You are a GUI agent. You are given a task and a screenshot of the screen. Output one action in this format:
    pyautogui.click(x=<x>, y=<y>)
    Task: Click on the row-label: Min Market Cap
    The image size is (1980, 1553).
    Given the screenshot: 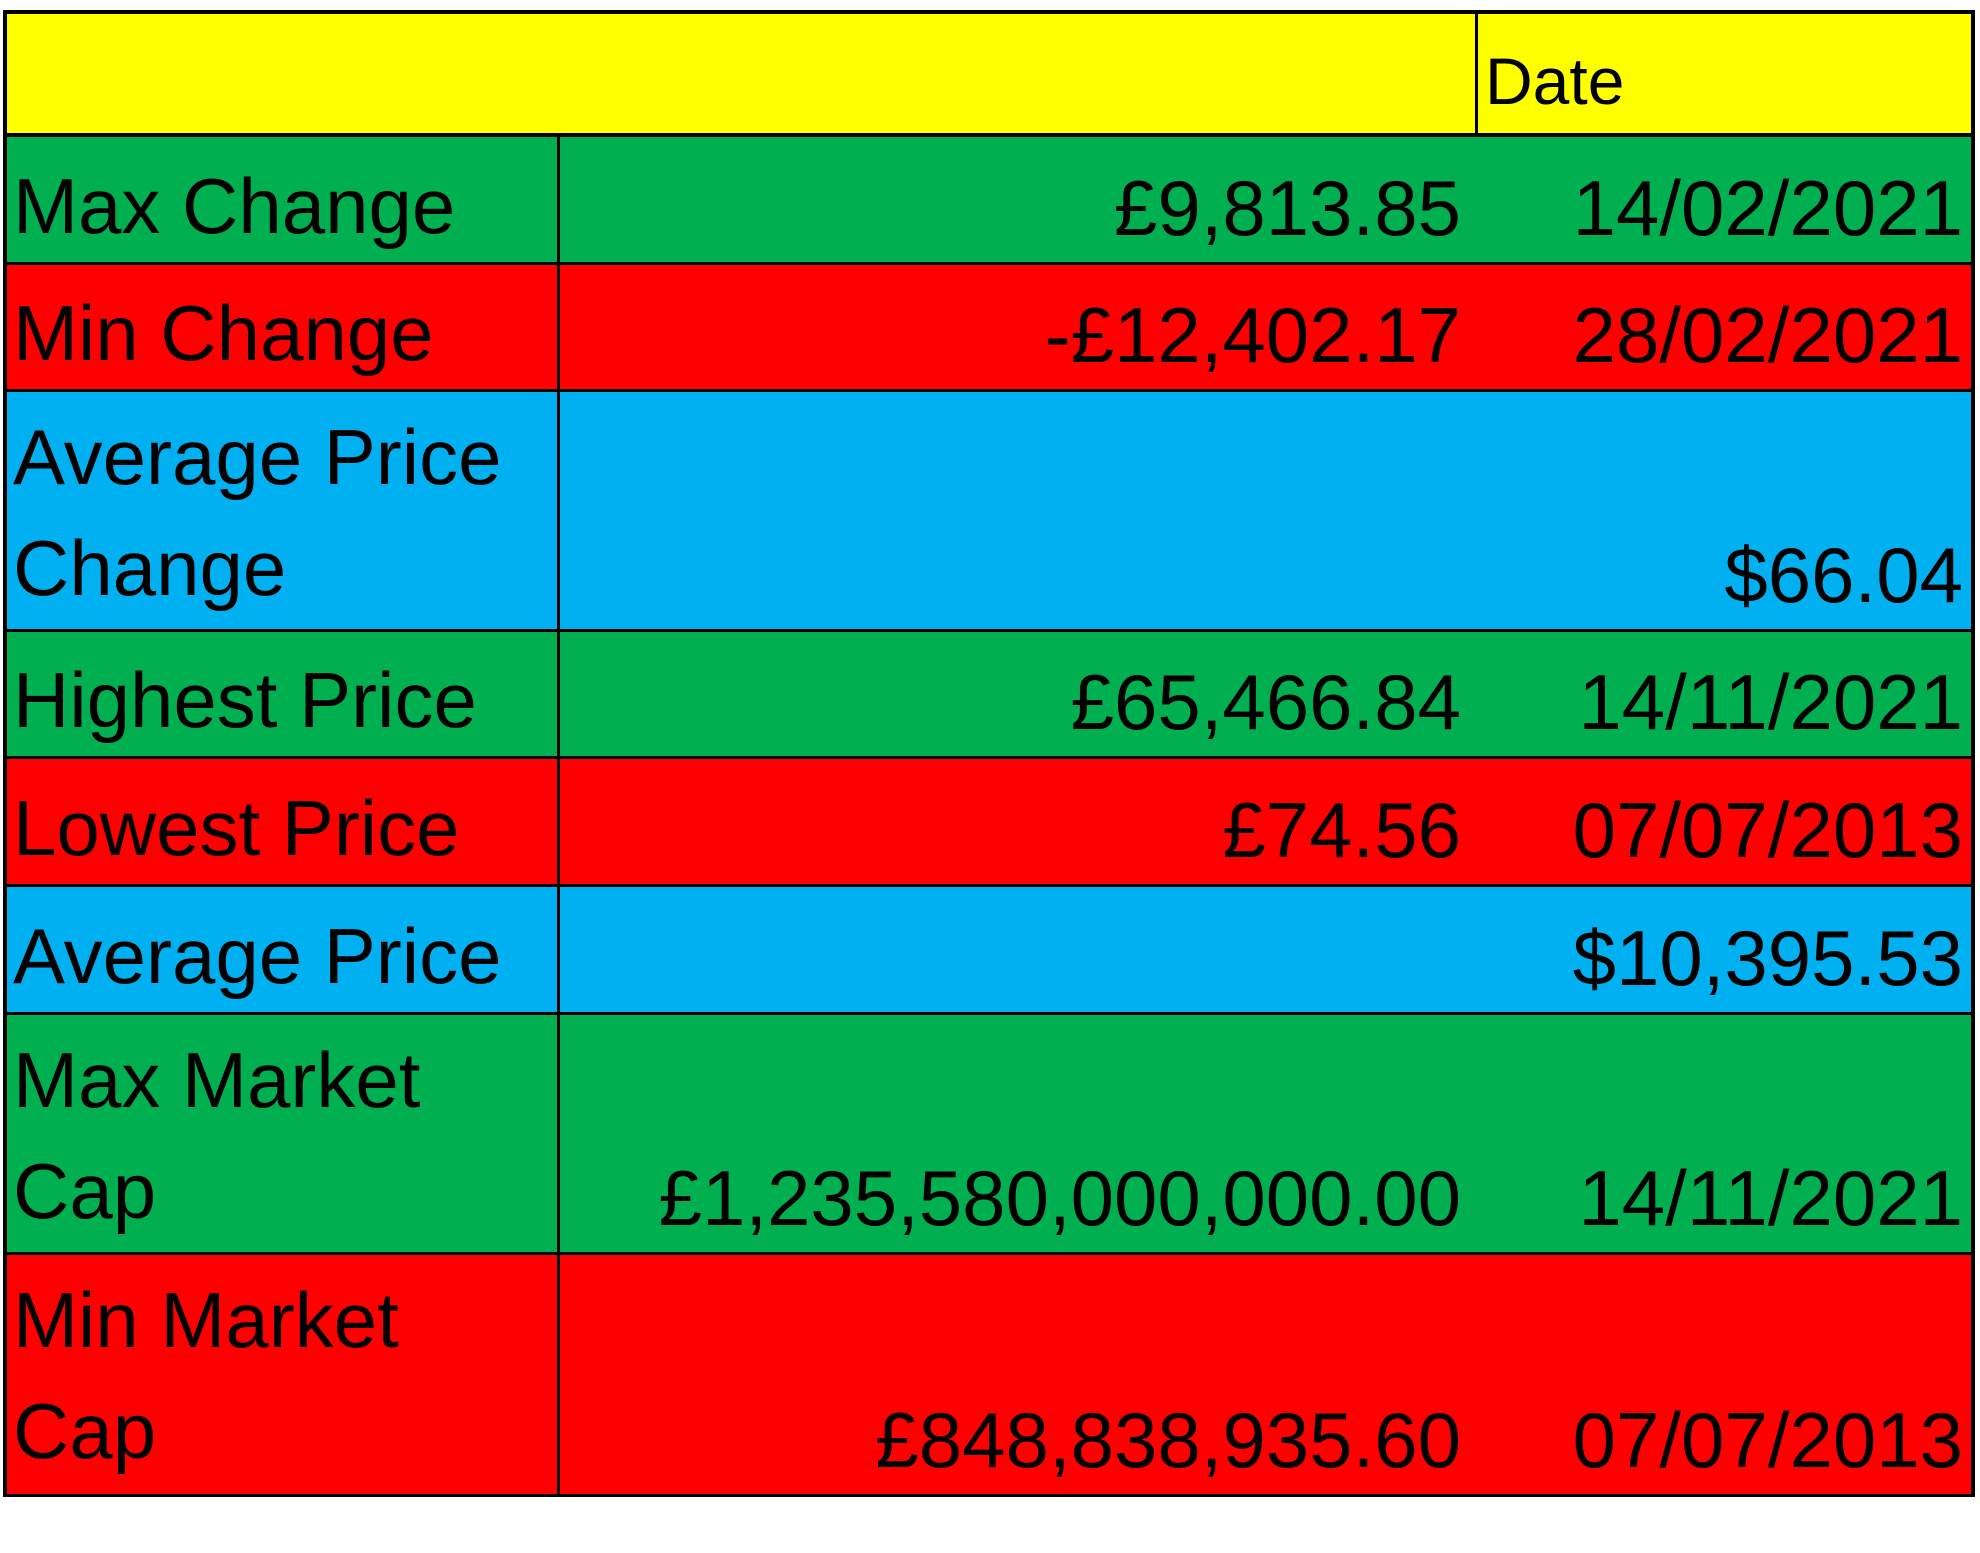 What is the action you would take?
    pyautogui.click(x=206, y=1375)
    